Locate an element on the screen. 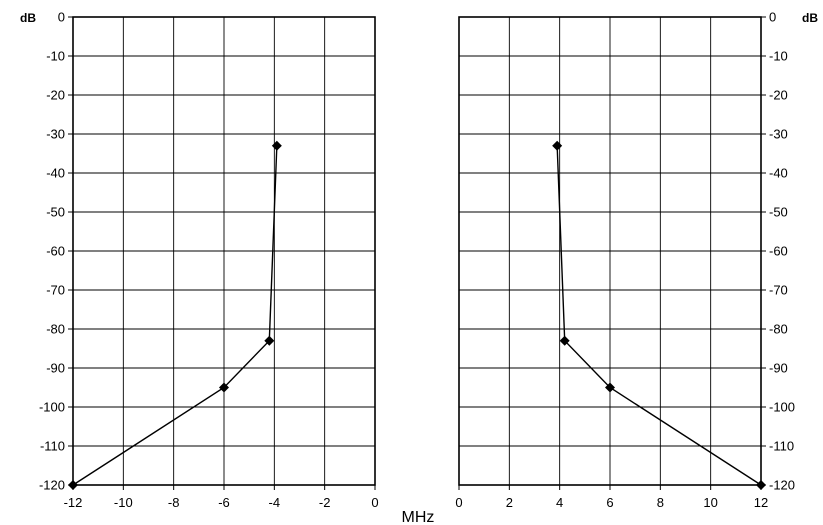  x-tick-label: 10 is located at coordinates (710, 502).